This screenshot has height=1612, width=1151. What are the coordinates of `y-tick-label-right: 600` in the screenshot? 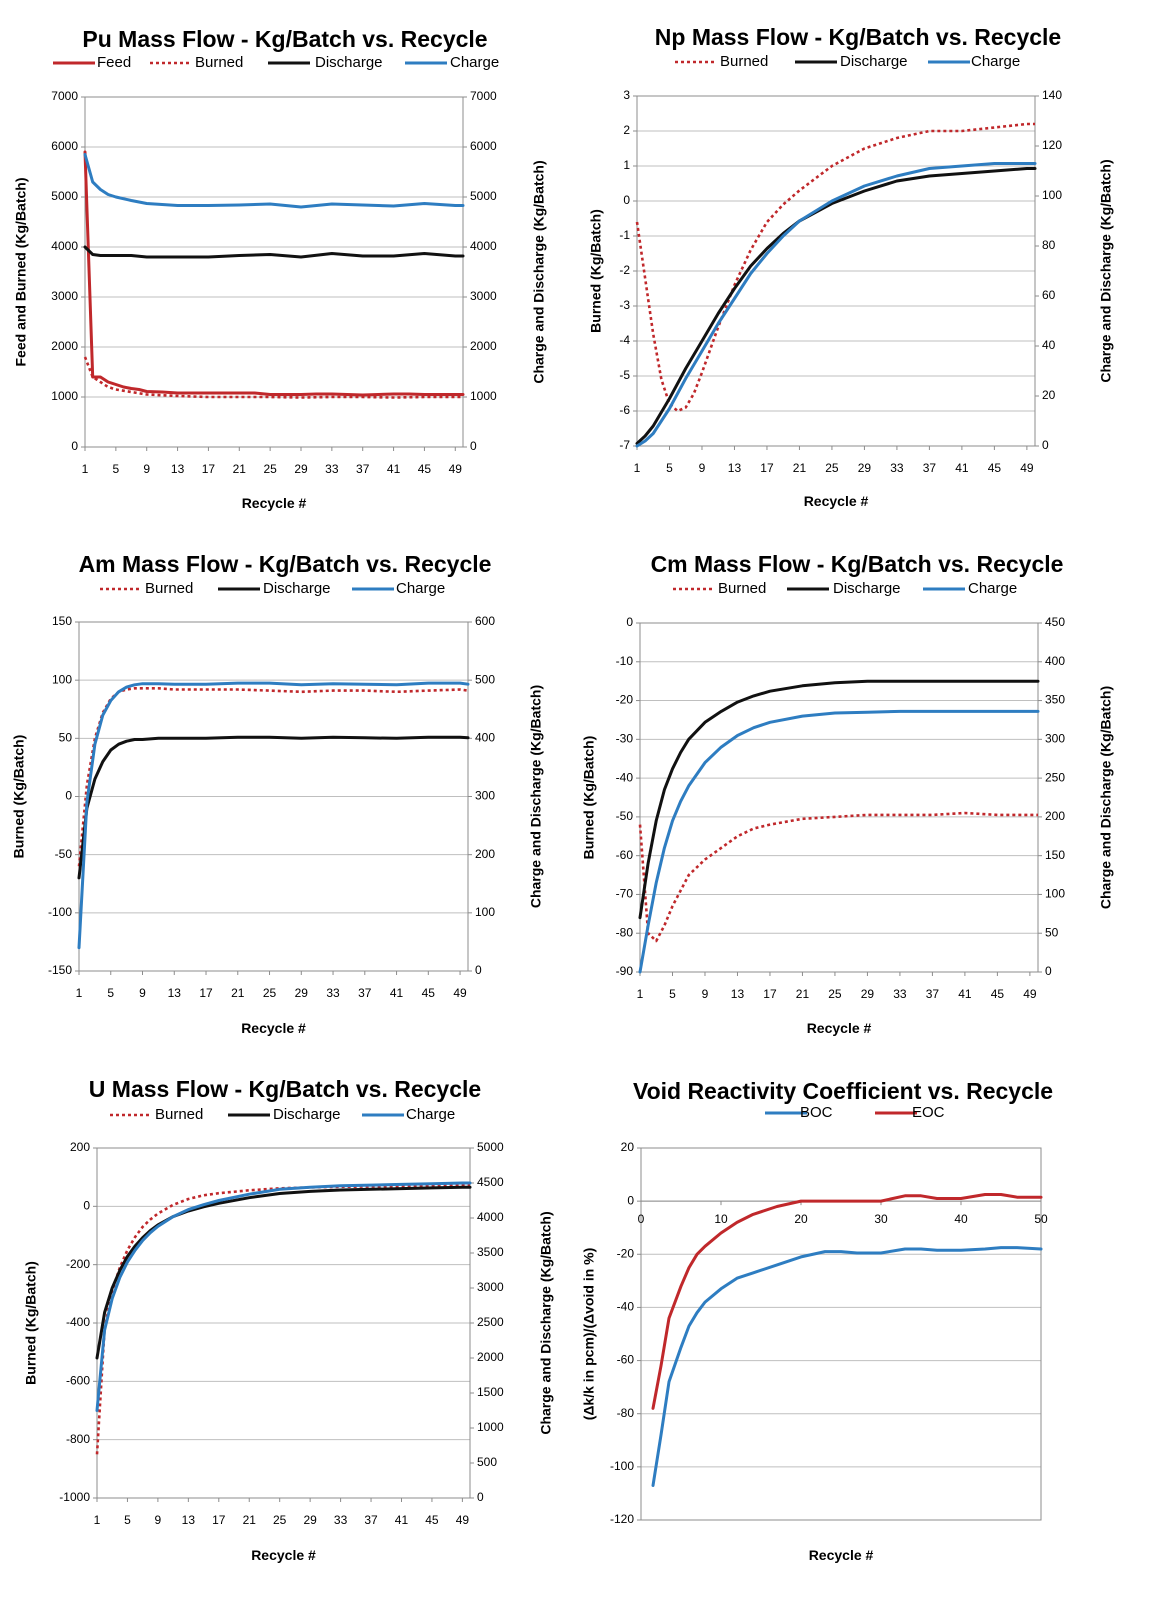 It's located at (485, 621).